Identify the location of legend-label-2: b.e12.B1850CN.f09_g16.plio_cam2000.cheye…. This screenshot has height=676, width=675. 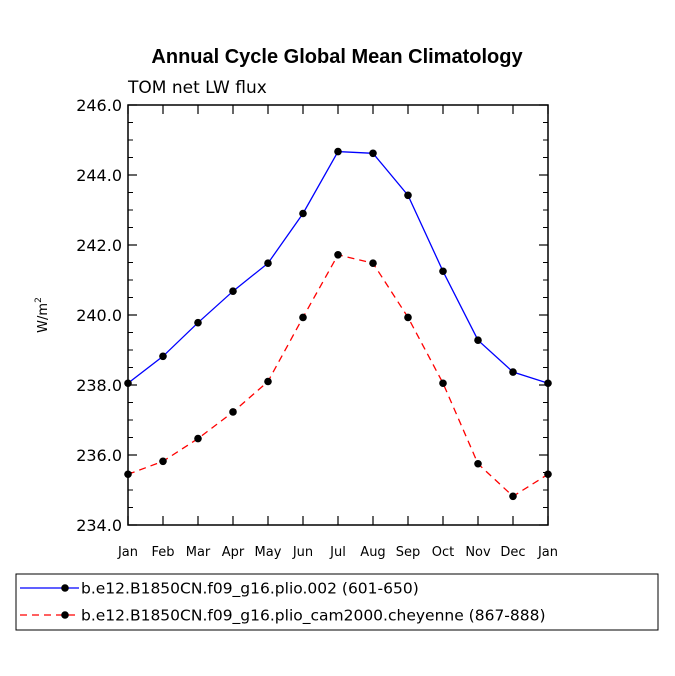
(313, 616).